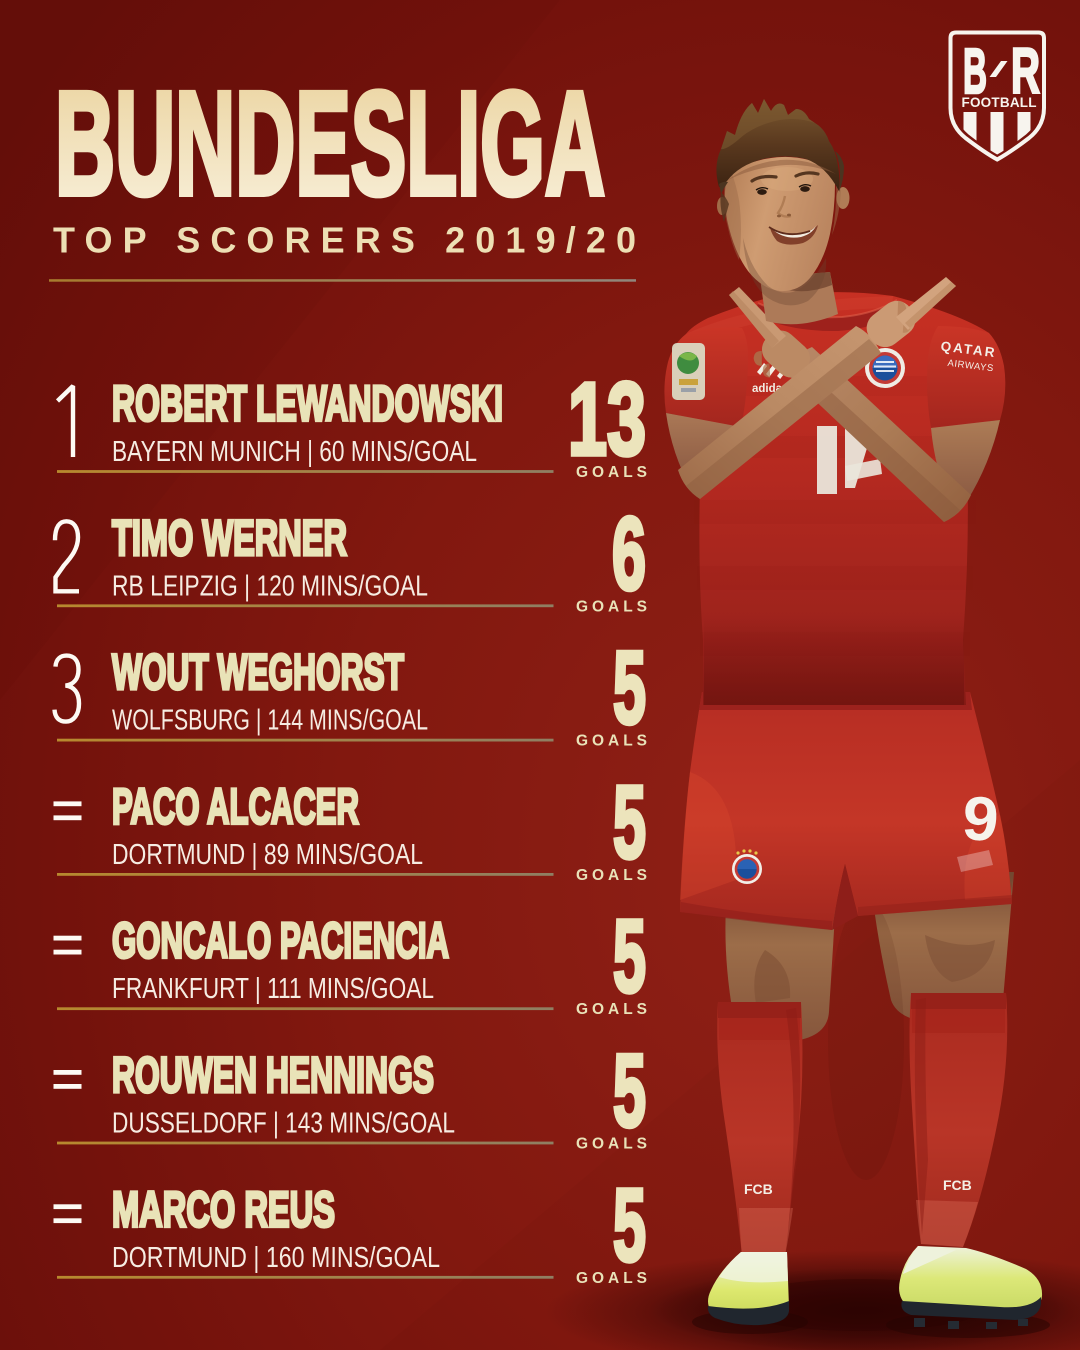 The image size is (1080, 1350). What do you see at coordinates (273, 989) in the screenshot?
I see `svg-text: FRANKFURT | 111 MINS/GOAL` at bounding box center [273, 989].